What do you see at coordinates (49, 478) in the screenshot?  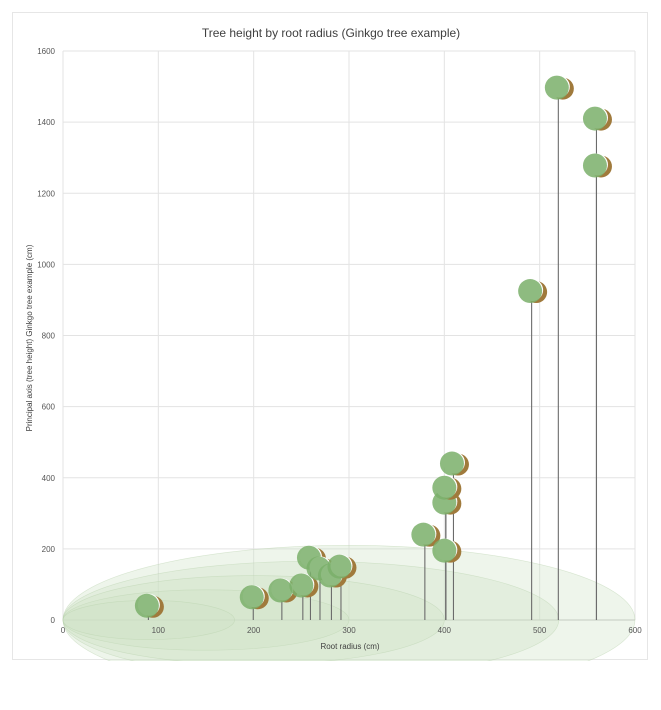 I see `y-tick-label: 400` at bounding box center [49, 478].